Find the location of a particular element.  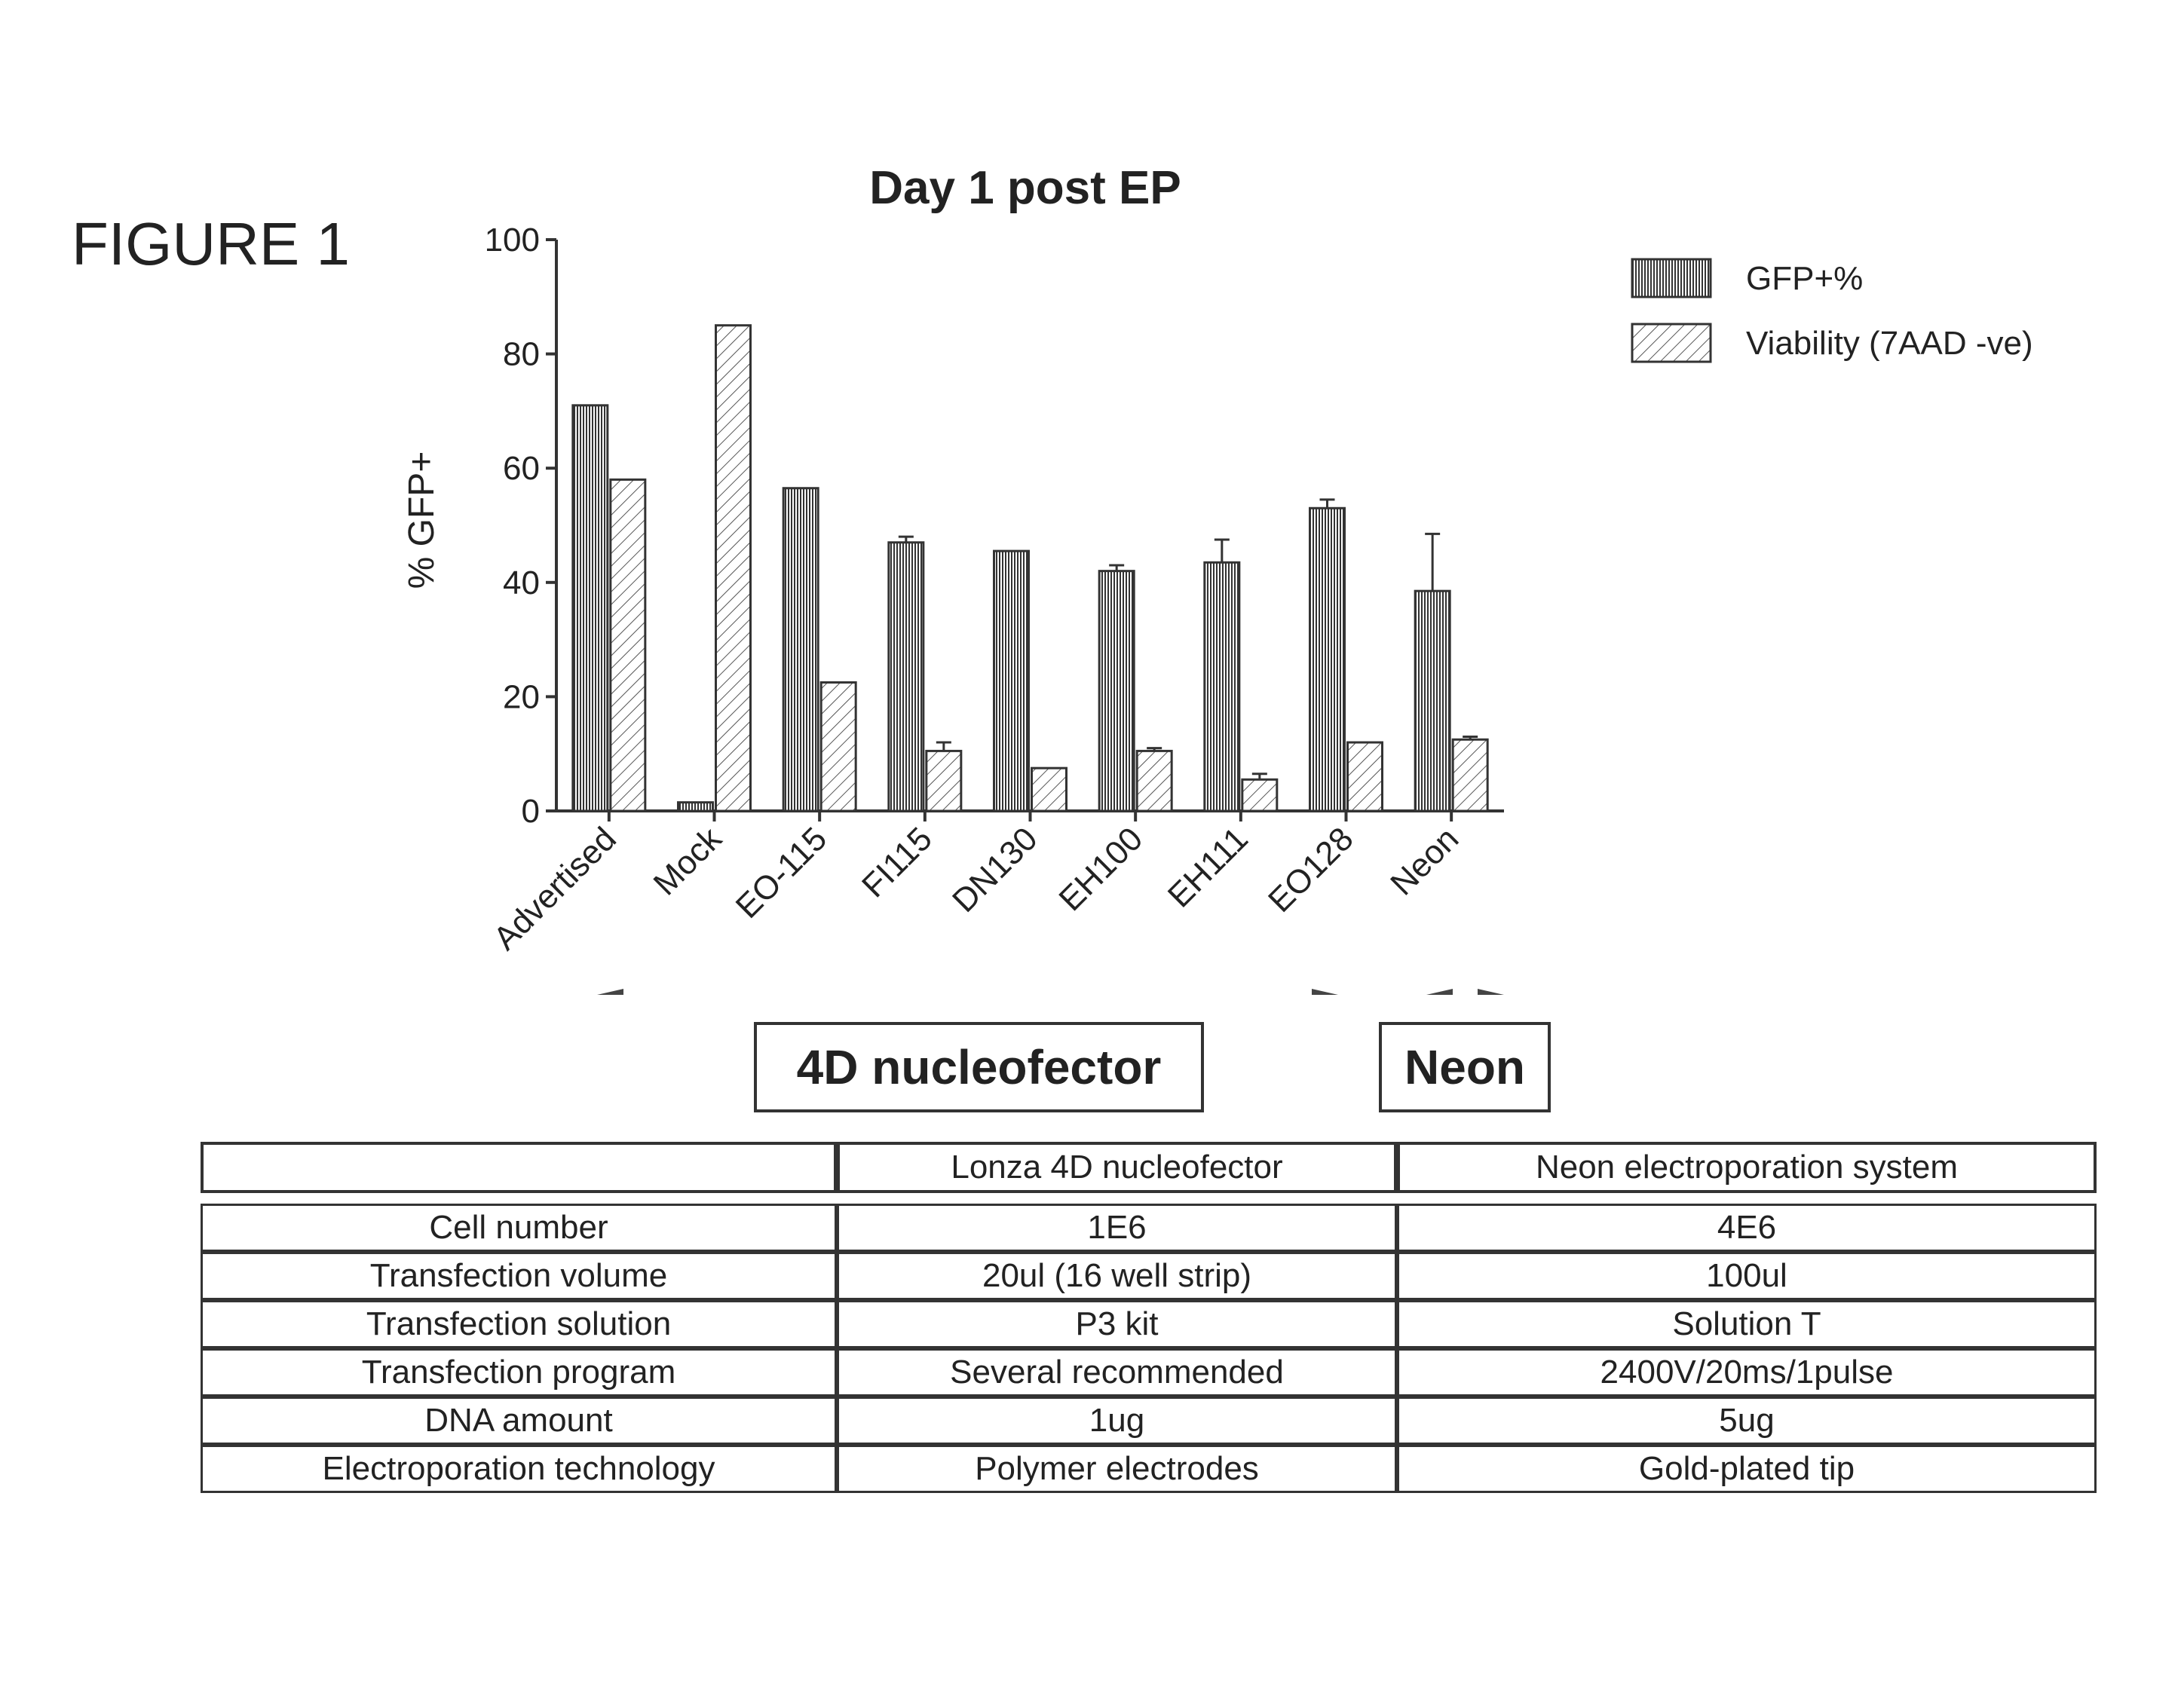

x-tick-label: EH100 is located at coordinates (1101, 869).